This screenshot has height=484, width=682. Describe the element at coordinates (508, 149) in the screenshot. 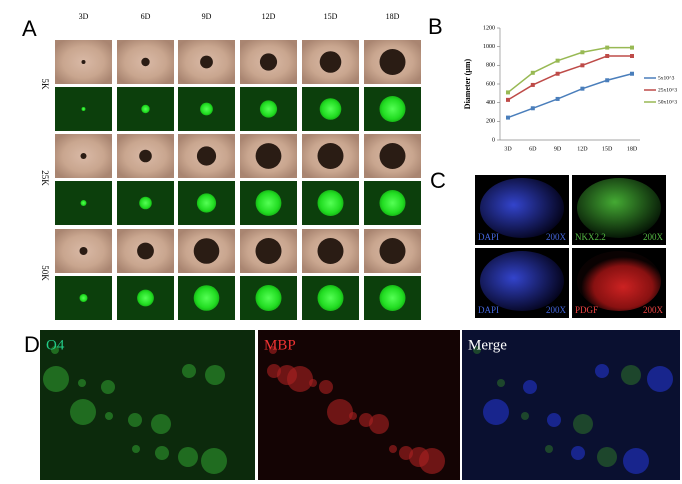

I see `x-tick-label: 3D` at that location.